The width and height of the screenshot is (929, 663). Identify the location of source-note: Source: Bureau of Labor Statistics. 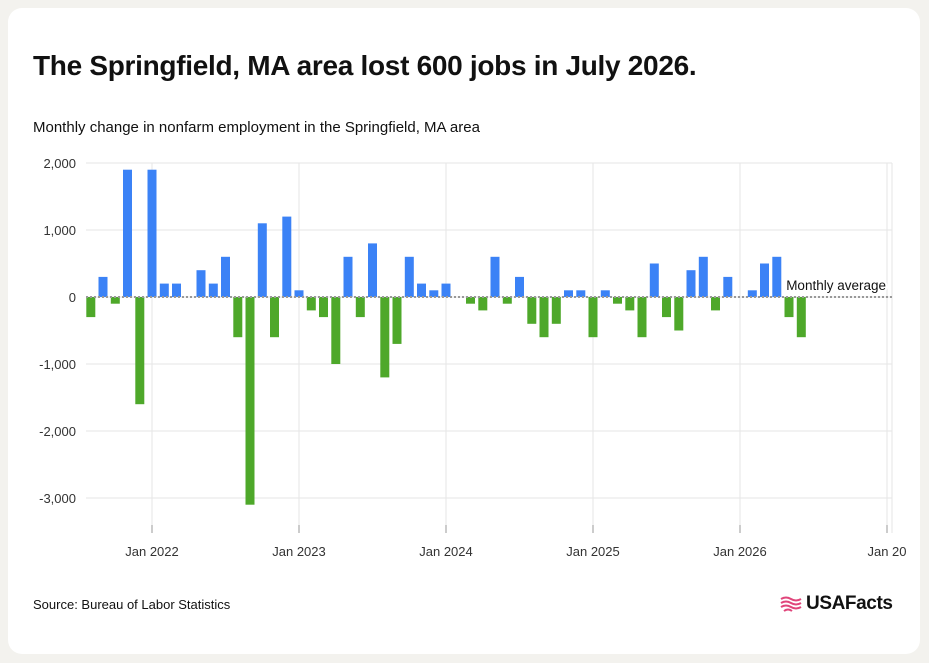
(132, 604).